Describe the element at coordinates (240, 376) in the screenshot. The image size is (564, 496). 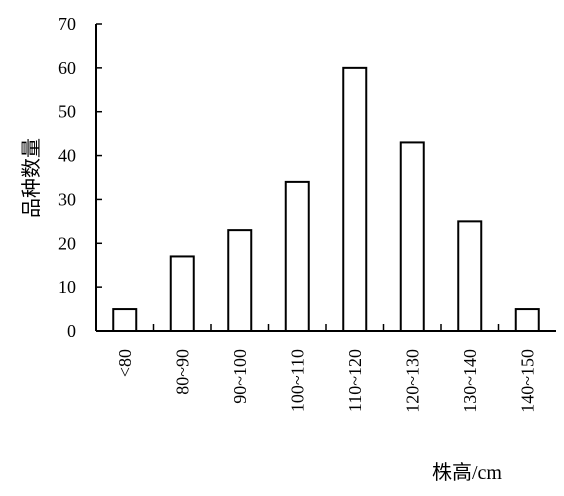
I see `x-category-label: 90~100` at that location.